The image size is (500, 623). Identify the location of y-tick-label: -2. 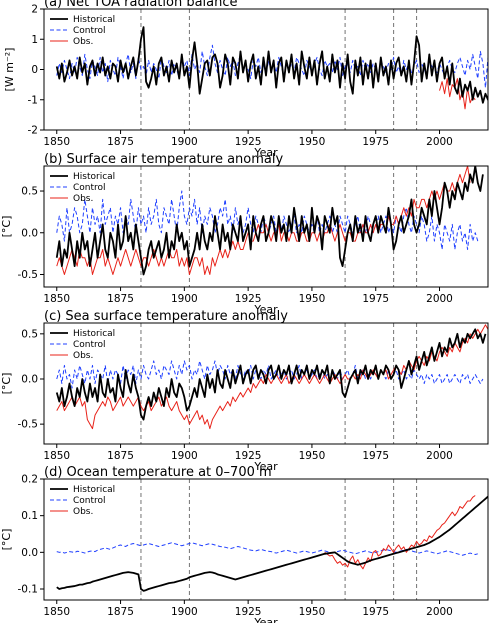
(33, 131).